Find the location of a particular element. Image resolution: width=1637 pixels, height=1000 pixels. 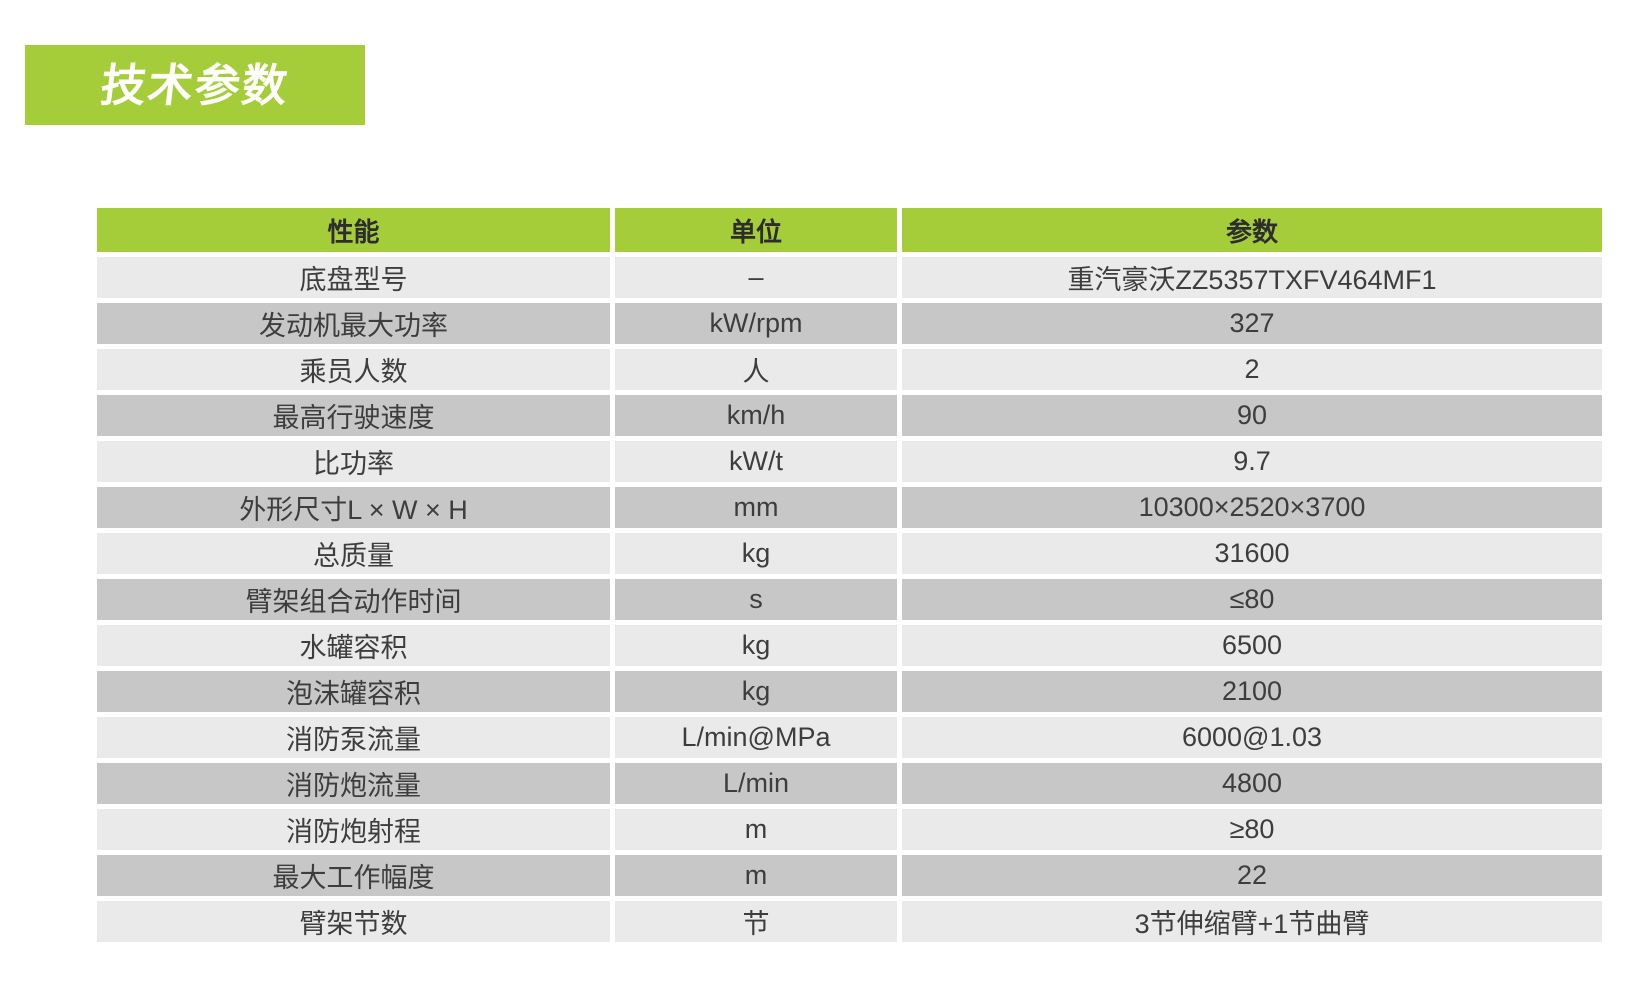

row-performance-label: 最大工作幅度 is located at coordinates (353, 875).